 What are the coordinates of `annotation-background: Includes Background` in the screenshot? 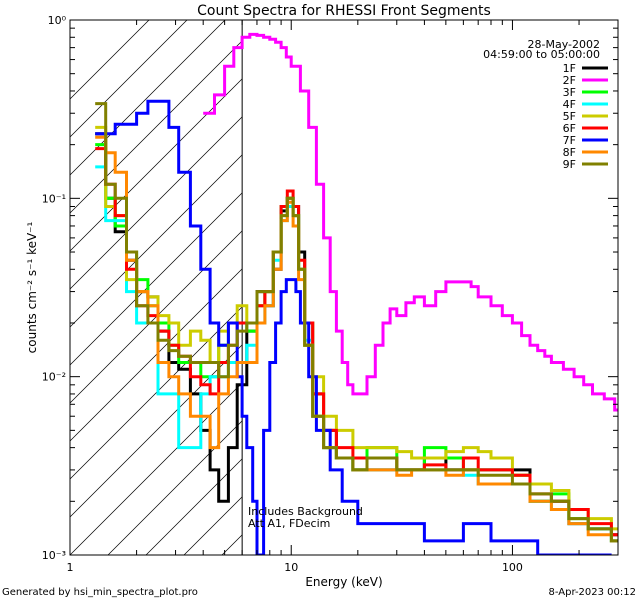 It's located at (305, 511).